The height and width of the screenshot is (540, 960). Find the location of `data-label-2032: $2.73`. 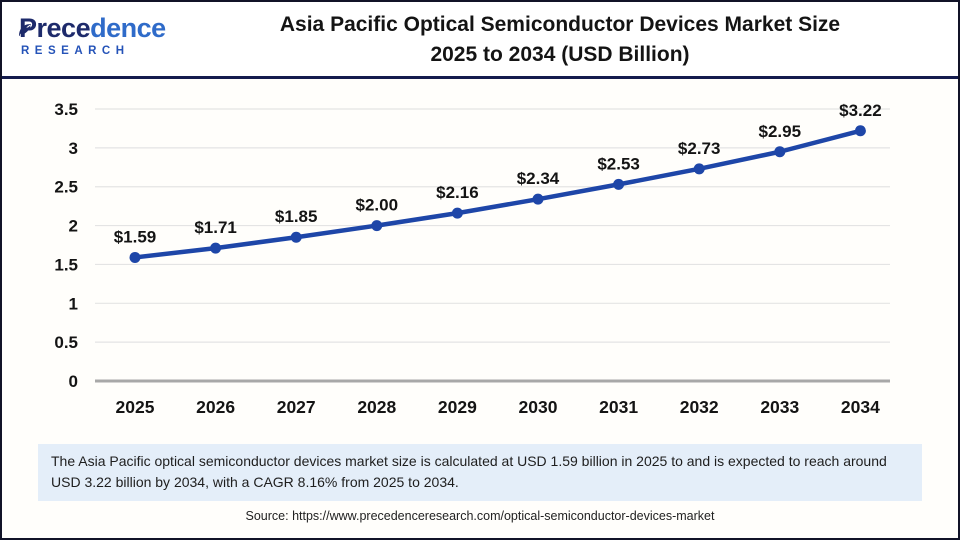

data-label-2032: $2.73 is located at coordinates (699, 148).